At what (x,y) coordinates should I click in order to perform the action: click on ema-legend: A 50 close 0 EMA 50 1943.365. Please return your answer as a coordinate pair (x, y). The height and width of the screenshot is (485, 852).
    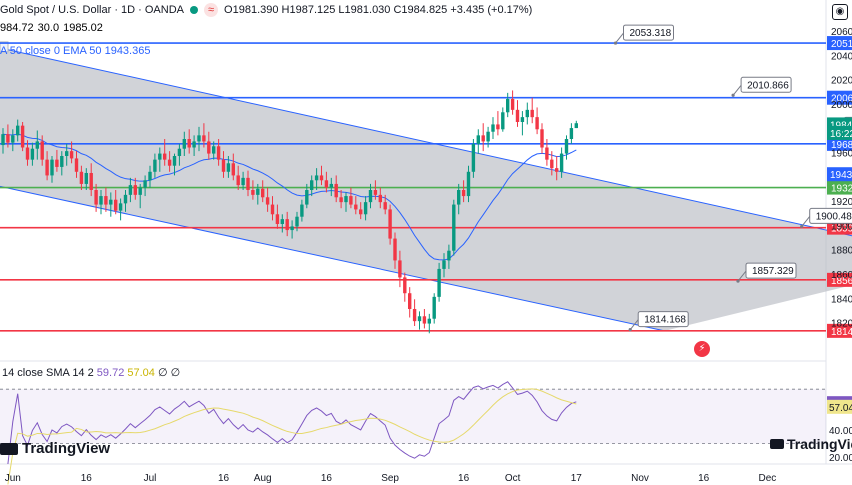
    Looking at the image, I should click on (75, 51).